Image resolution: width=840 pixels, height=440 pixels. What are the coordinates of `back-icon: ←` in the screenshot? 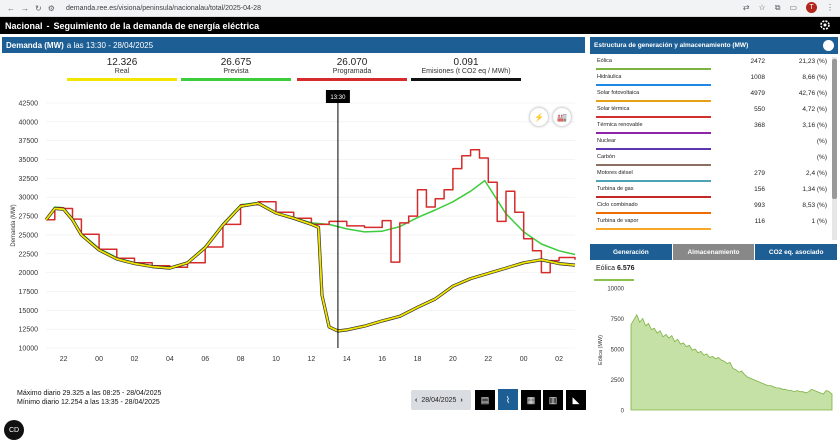 It's located at (11, 8).